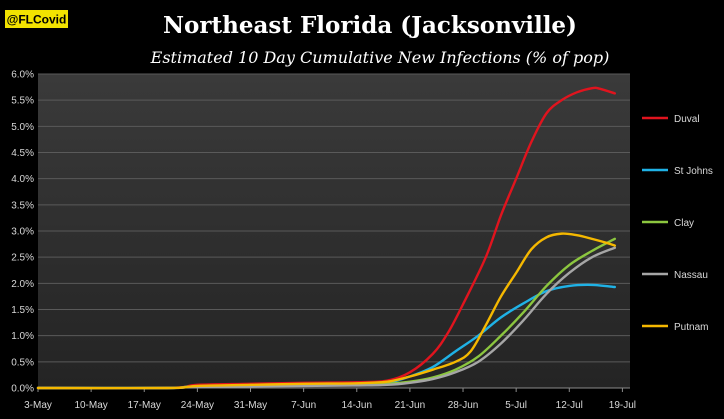 This screenshot has width=724, height=419. Describe the element at coordinates (22, 101) in the screenshot. I see `y-tick-label: 5.5%` at that location.